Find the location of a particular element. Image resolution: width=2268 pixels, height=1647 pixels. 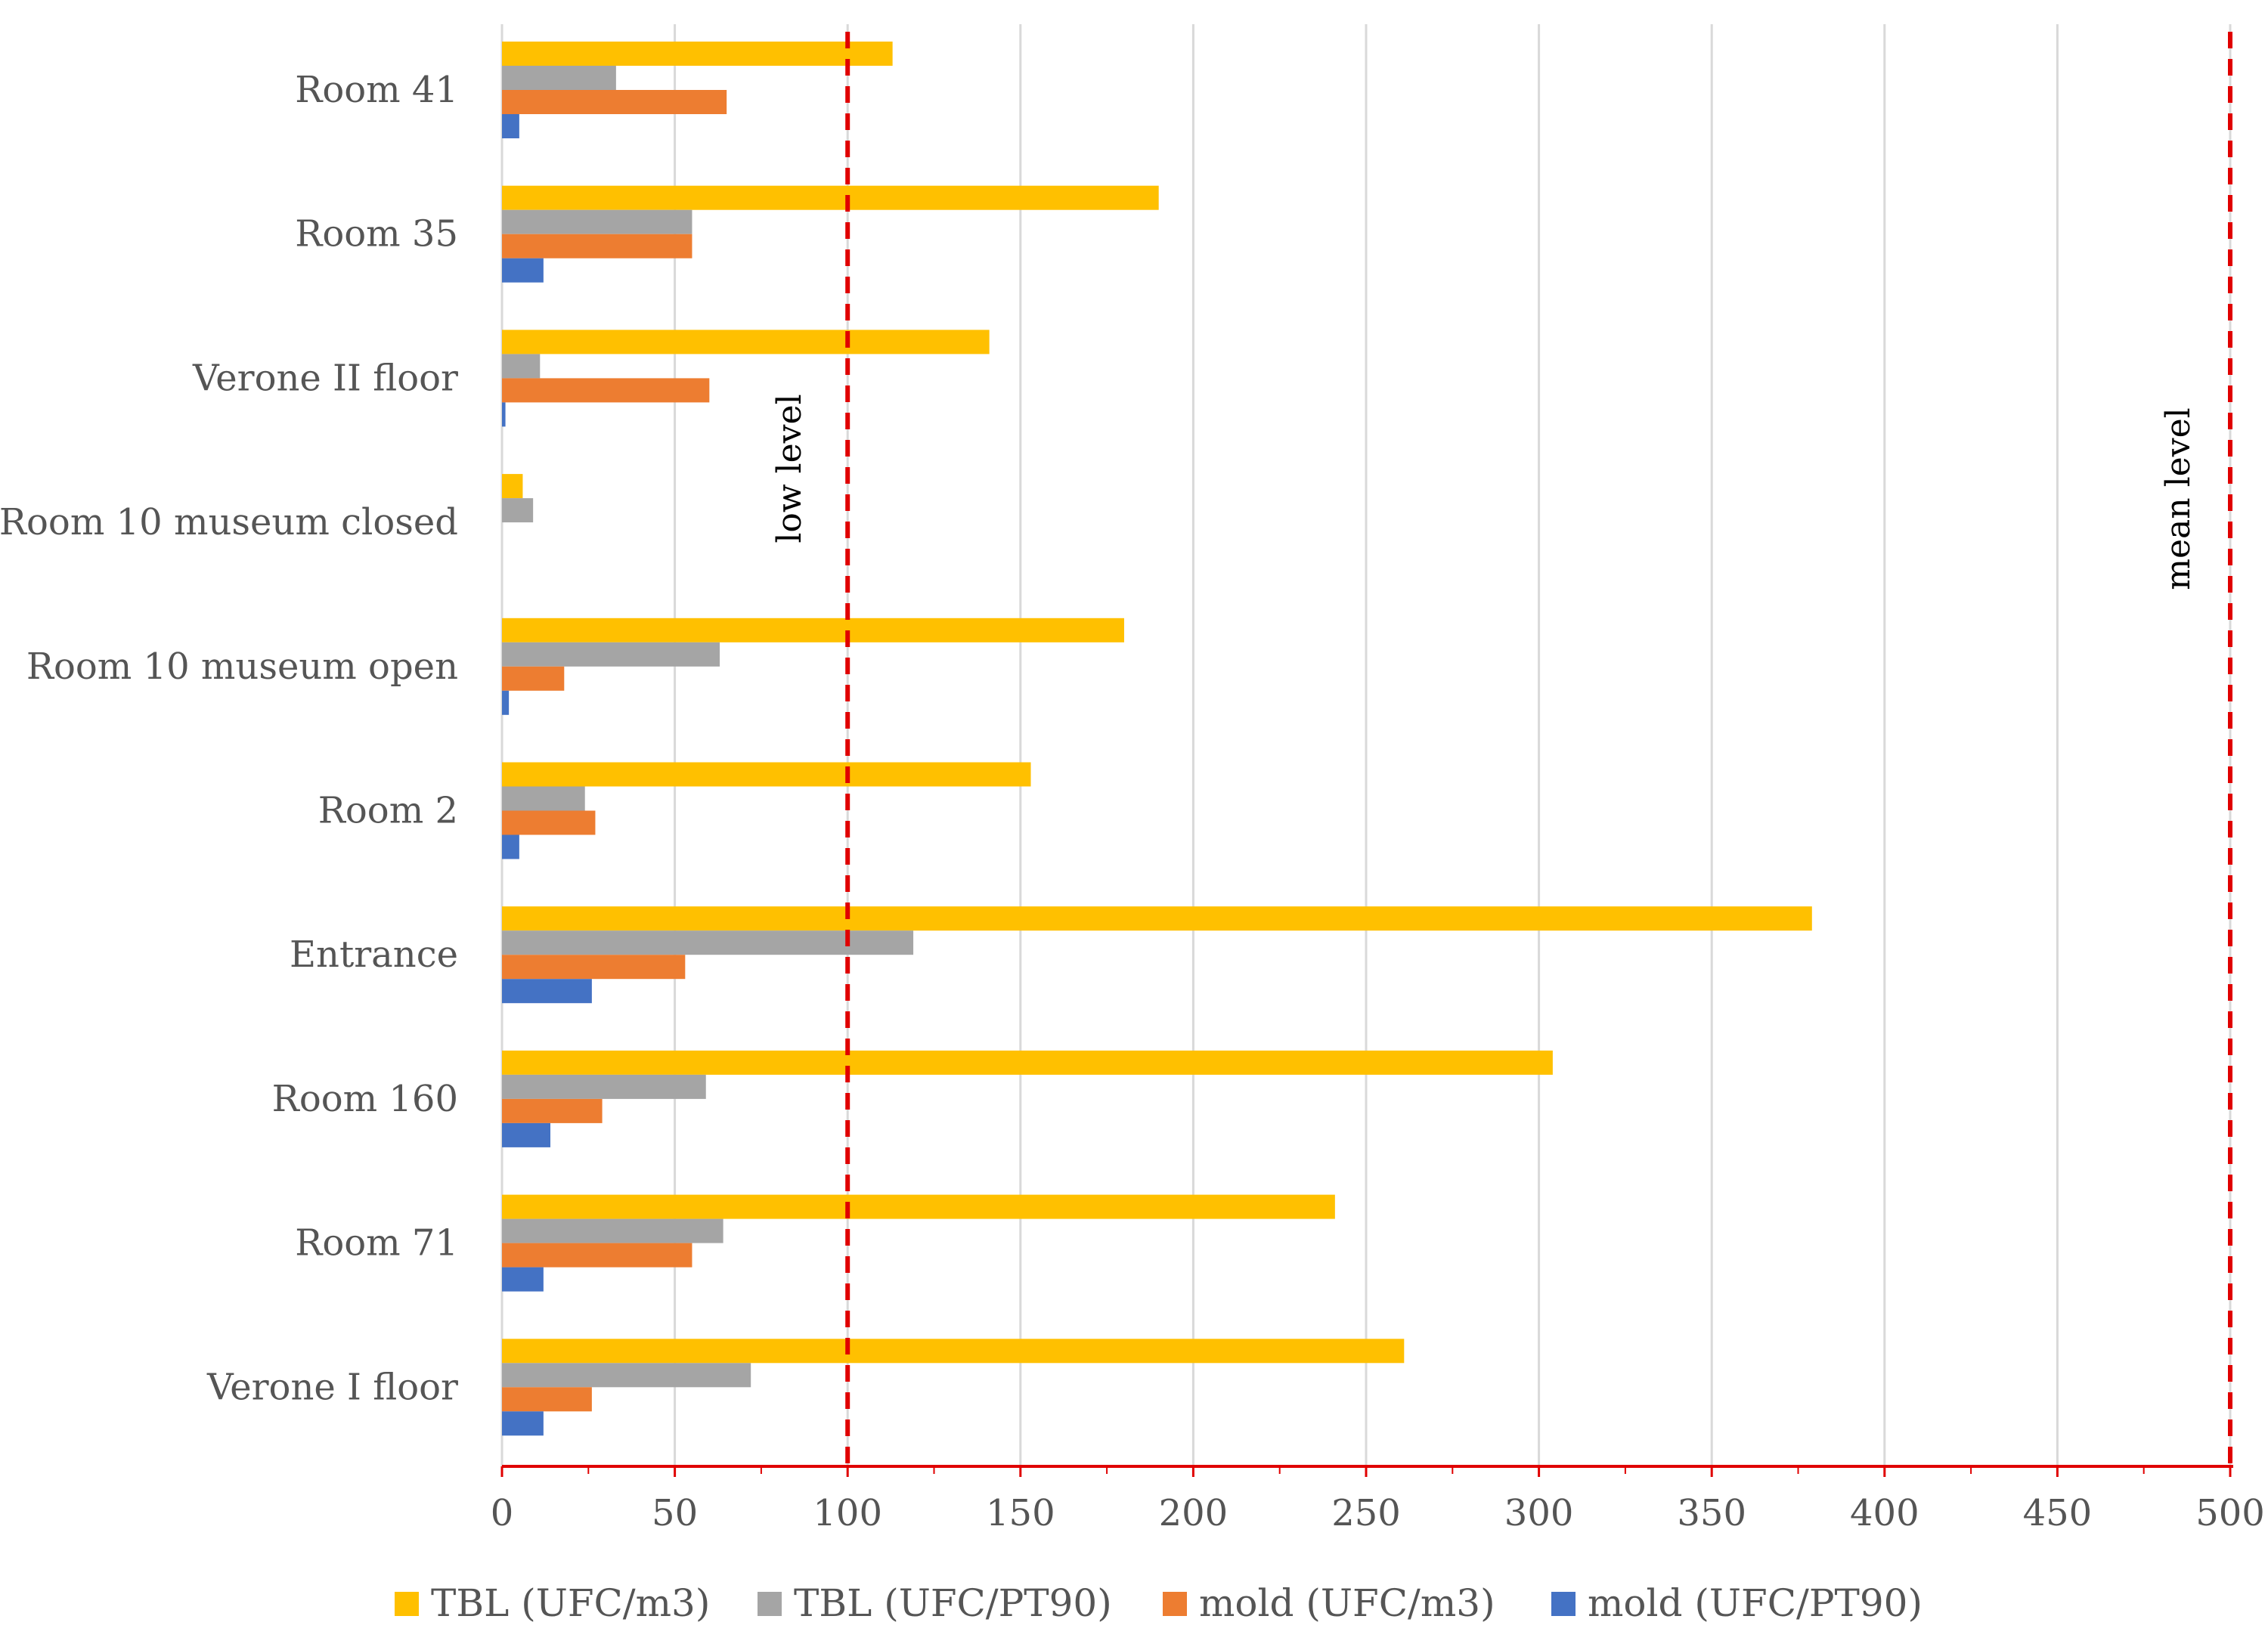

legend-label: TBL (UFC/m3) is located at coordinates (570, 1603).